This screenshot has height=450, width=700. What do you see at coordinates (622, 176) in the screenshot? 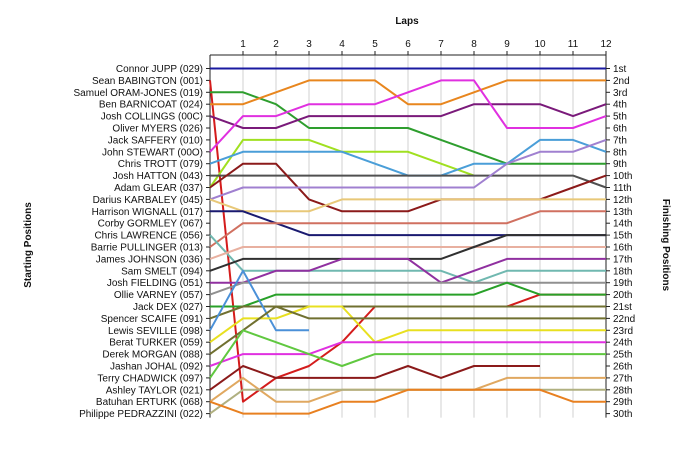
I see `finishing-position-label: 10th` at bounding box center [622, 176].